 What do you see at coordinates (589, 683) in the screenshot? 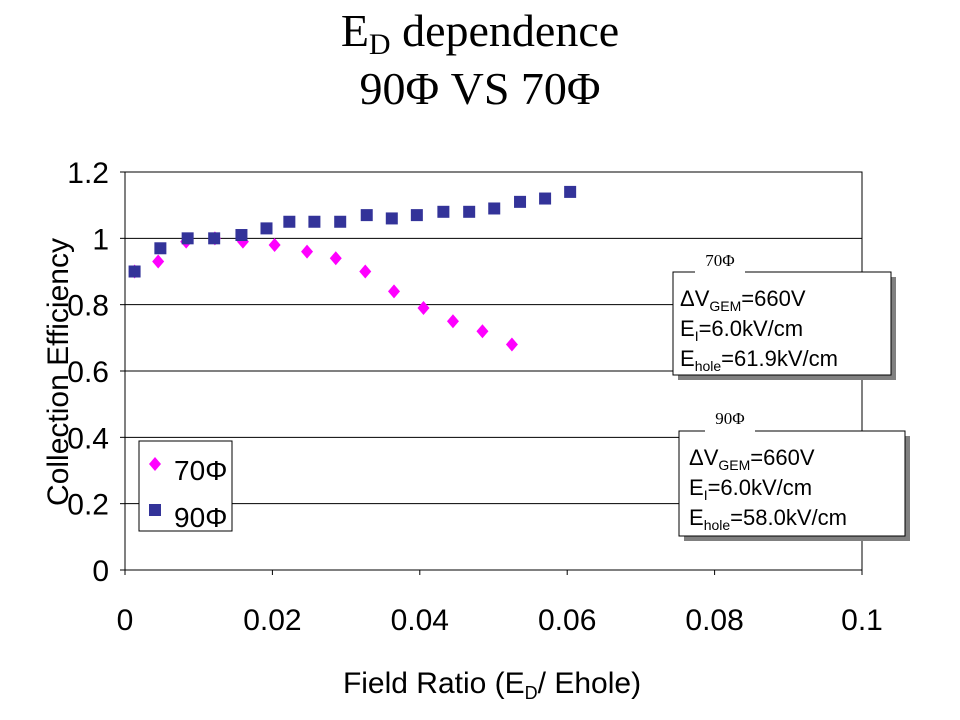
I see `xlabel-part2: / Ehole)` at bounding box center [589, 683].